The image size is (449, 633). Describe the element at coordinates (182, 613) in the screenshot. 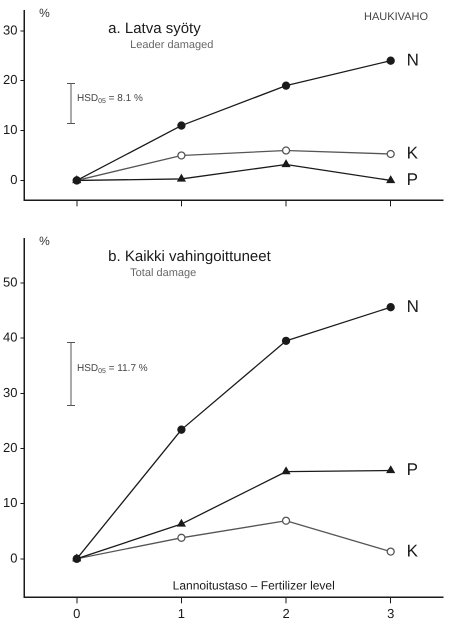

I see `x-tick-label: 1` at that location.